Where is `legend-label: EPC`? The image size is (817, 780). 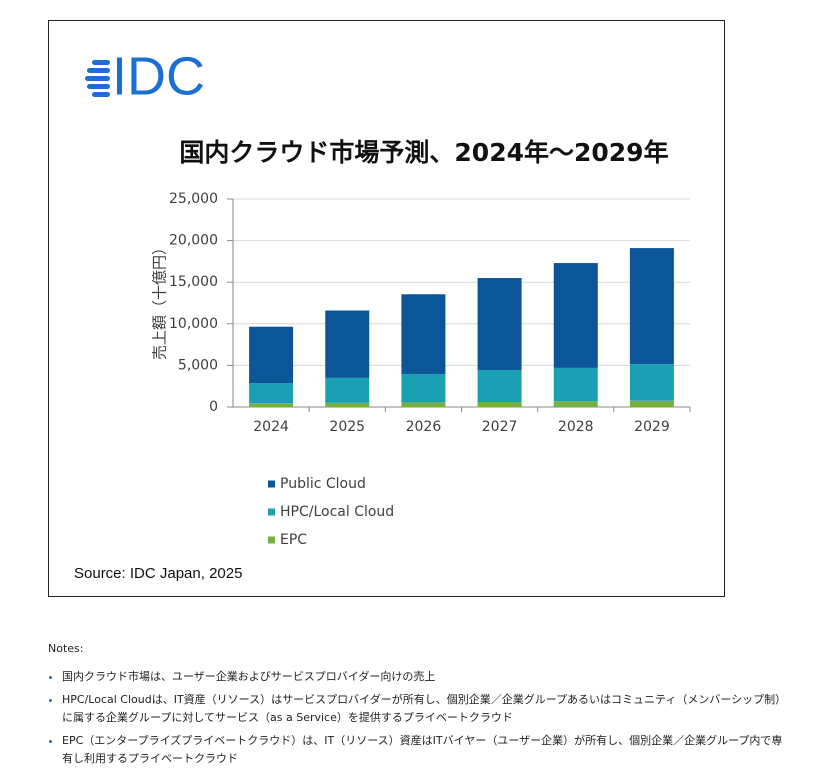 legend-label: EPC is located at coordinates (293, 540).